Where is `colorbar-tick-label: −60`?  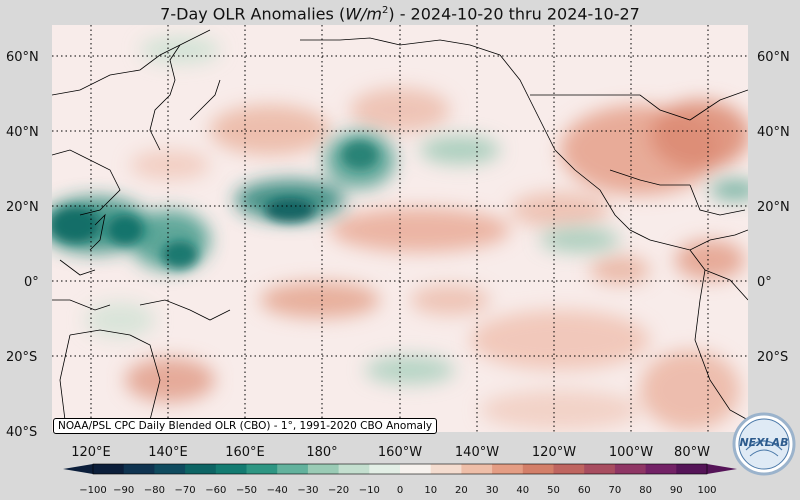 colorbar-tick-label: −60 is located at coordinates (215, 490).